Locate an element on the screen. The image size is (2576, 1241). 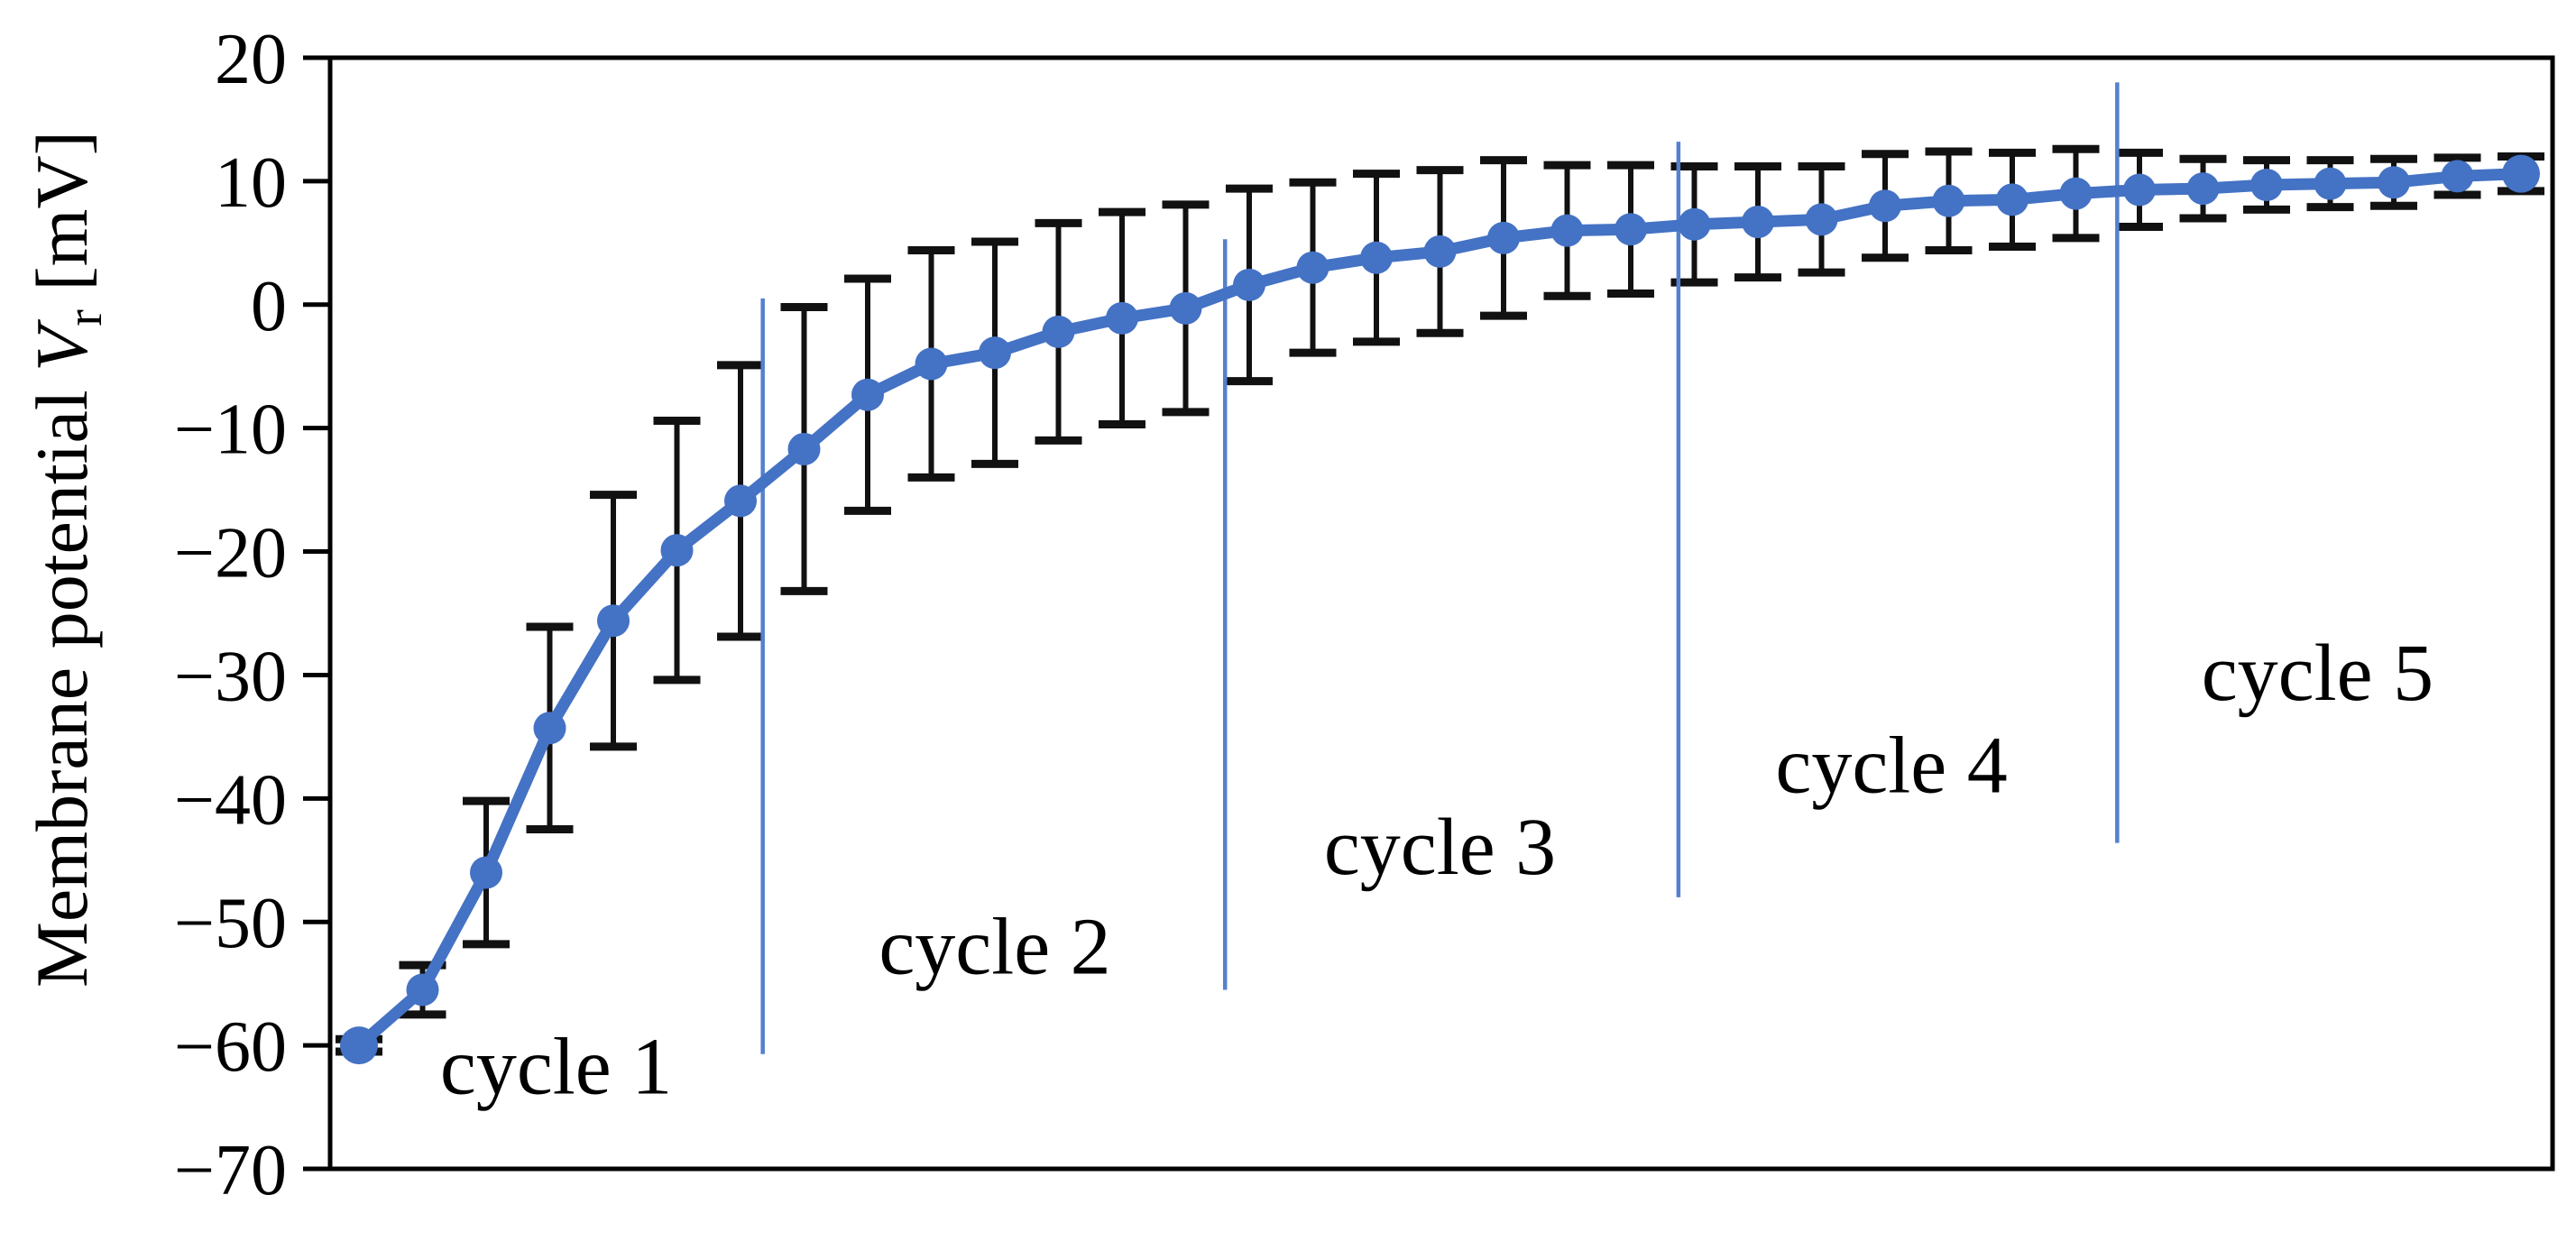
y-axis-title: Membrane potential Vr [mV] is located at coordinates (67, 559).